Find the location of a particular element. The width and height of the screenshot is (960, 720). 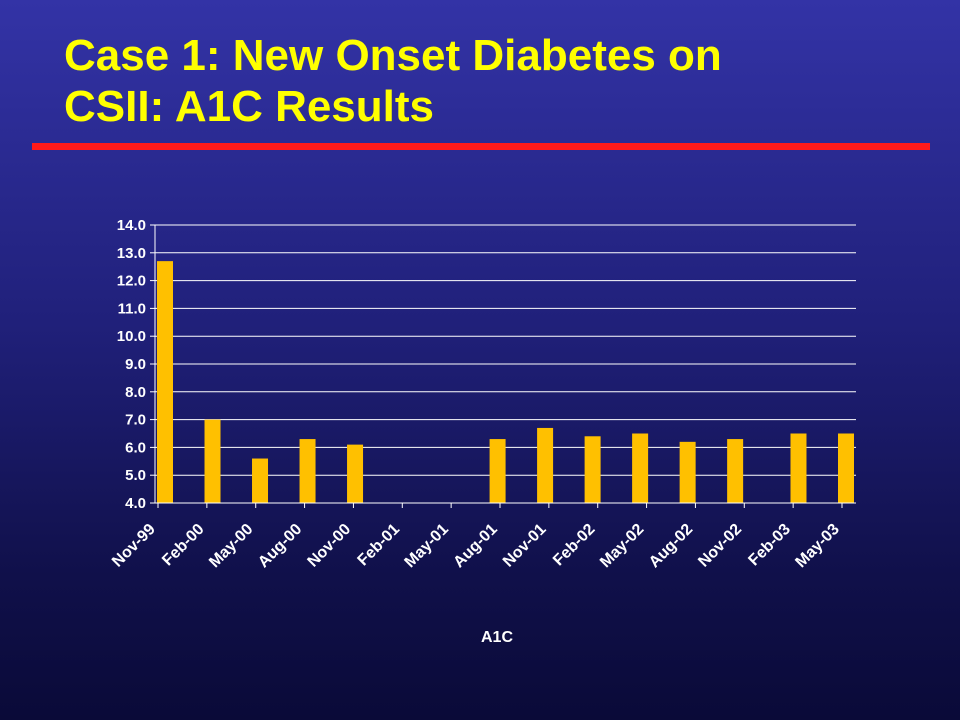

x-category-label: Feb-00 is located at coordinates (183, 545).